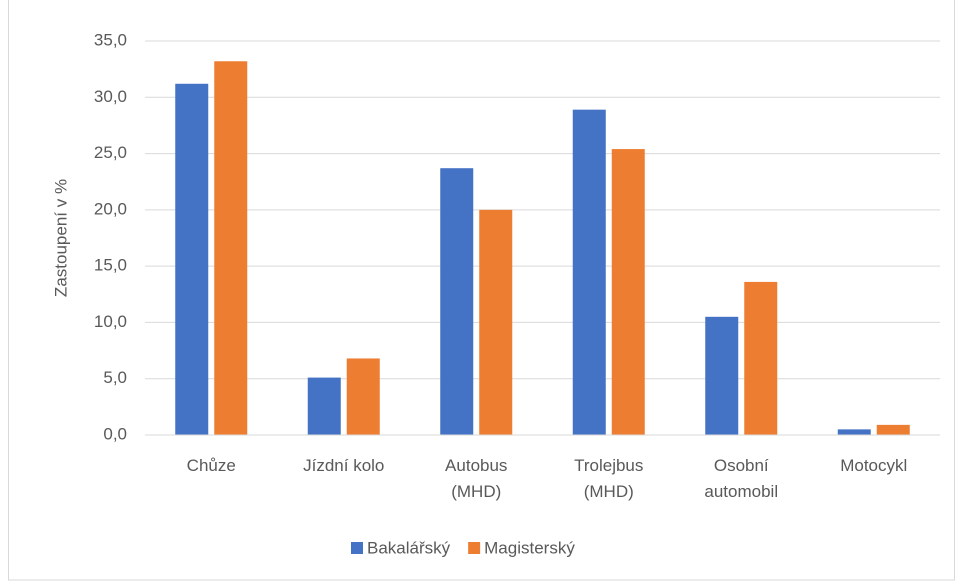 This screenshot has height=581, width=957. I want to click on legend-label: Magisterský, so click(529, 547).